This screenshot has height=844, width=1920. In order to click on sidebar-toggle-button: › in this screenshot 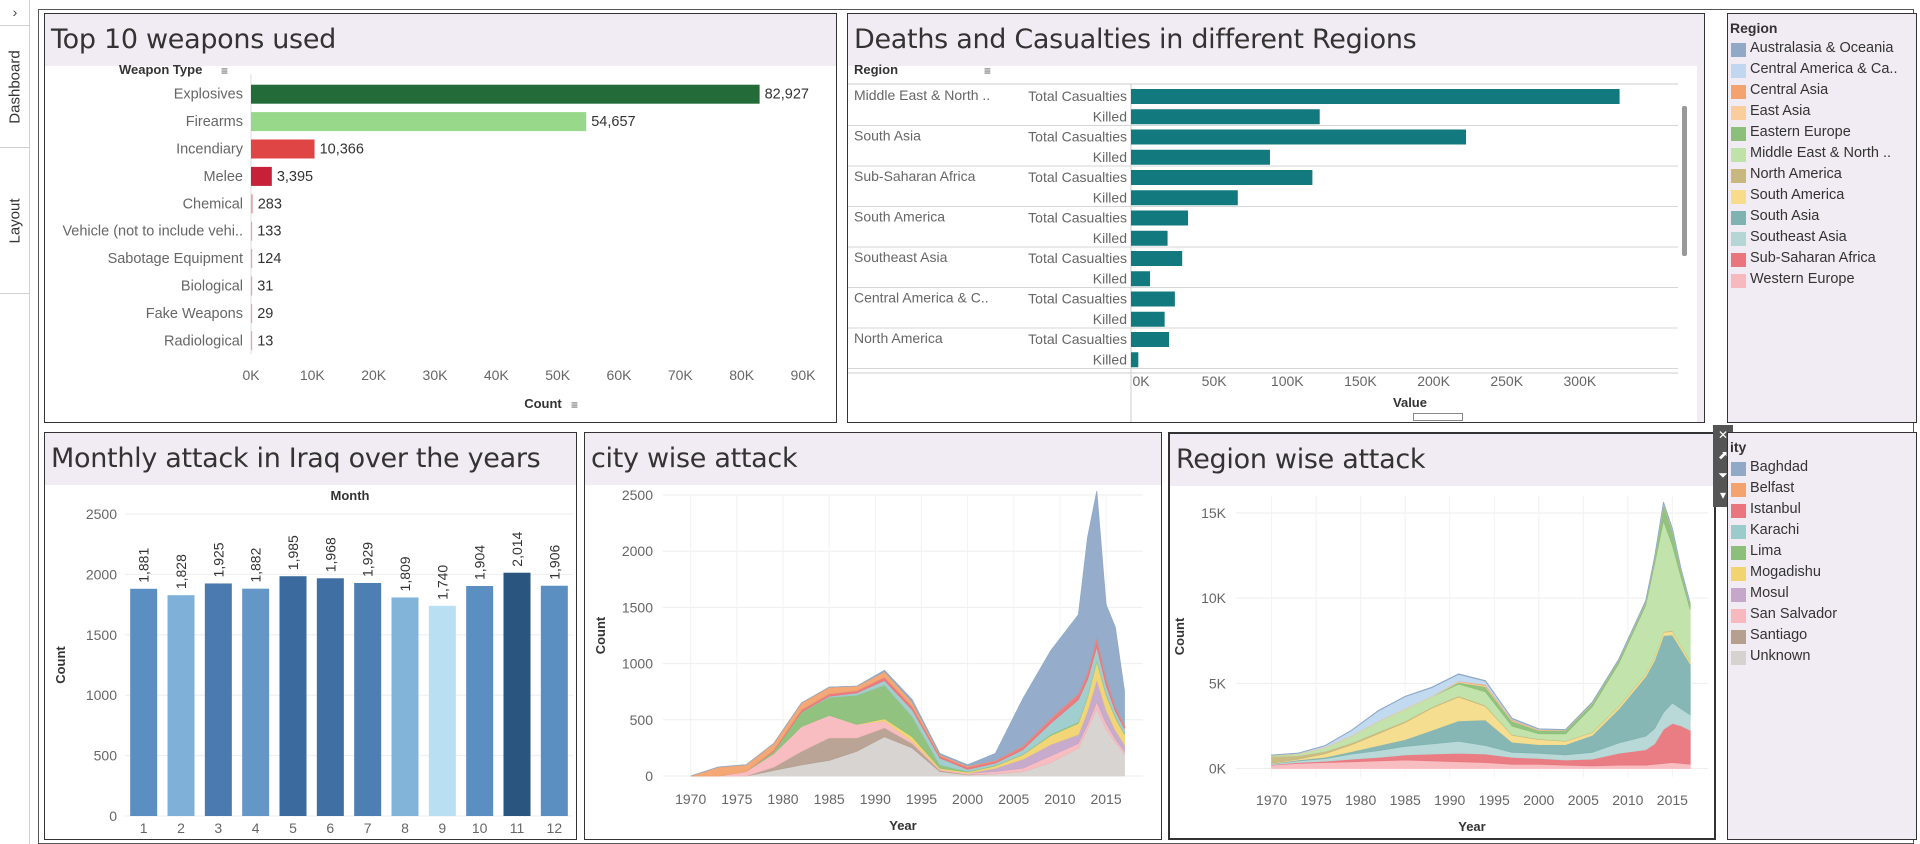, I will do `click(15, 13)`.